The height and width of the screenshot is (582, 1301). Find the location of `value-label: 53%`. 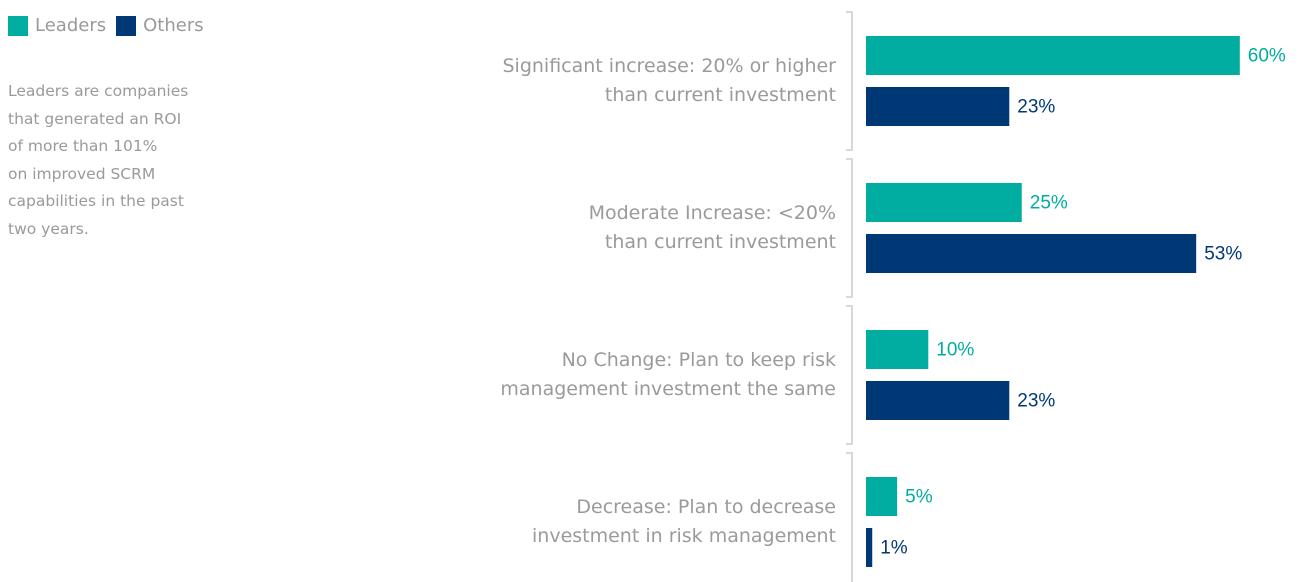

value-label: 53% is located at coordinates (1223, 254).